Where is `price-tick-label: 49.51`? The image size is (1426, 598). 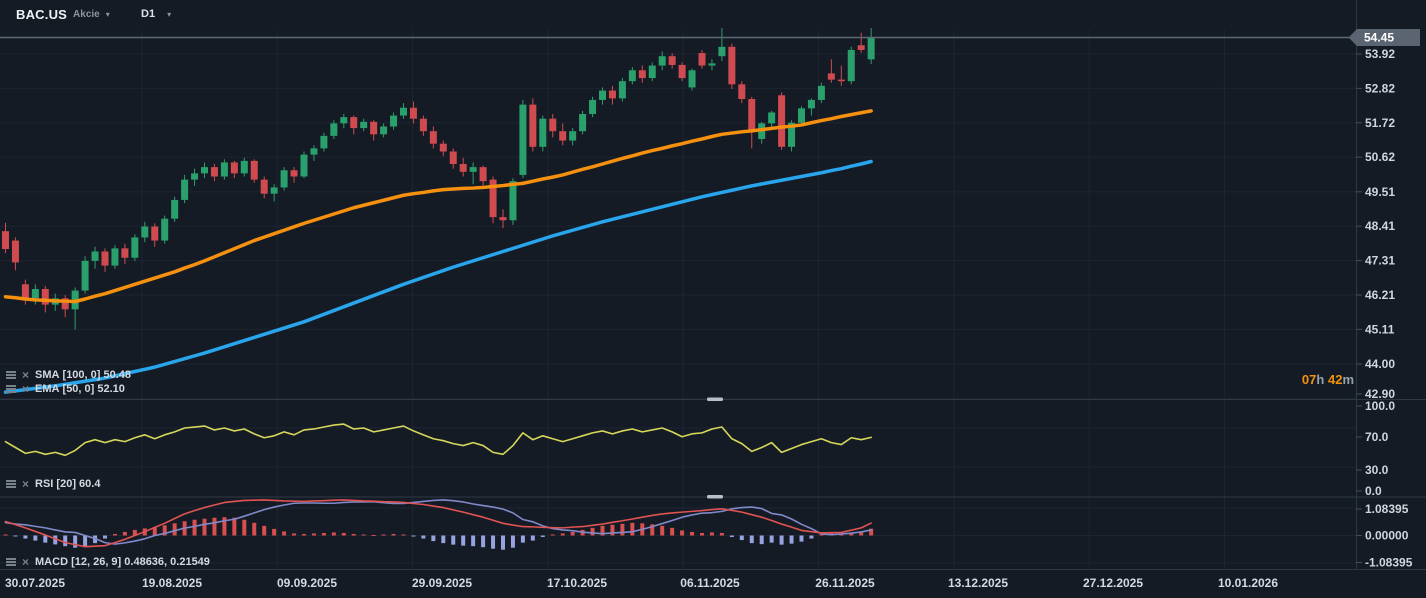
price-tick-label: 49.51 is located at coordinates (1380, 192).